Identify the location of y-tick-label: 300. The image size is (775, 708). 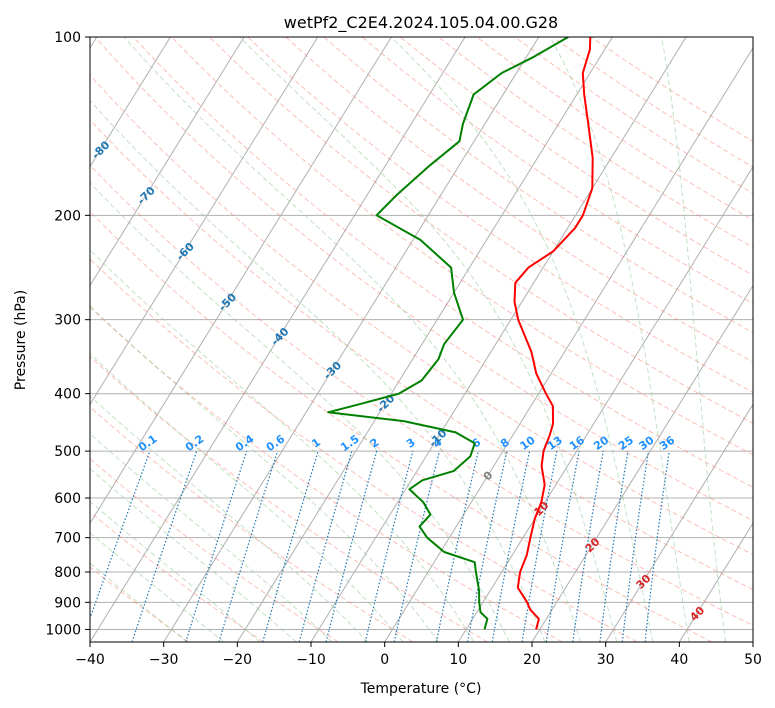
(67, 321).